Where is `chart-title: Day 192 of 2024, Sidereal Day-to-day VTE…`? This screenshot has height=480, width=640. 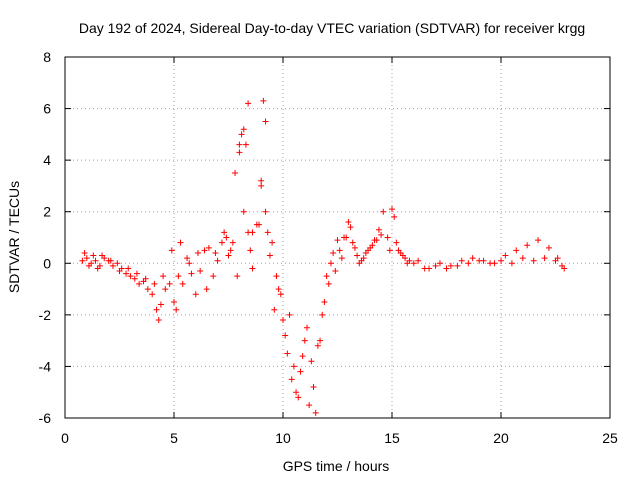 chart-title: Day 192 of 2024, Sidereal Day-to-day VTE… is located at coordinates (332, 28).